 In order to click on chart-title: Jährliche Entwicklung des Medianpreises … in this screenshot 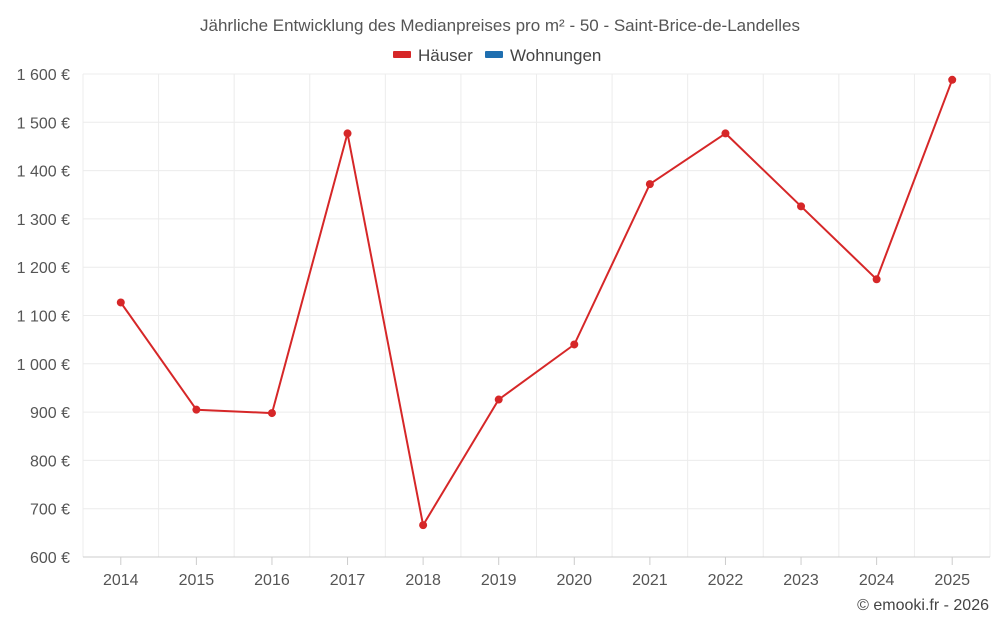, I will do `click(500, 25)`.